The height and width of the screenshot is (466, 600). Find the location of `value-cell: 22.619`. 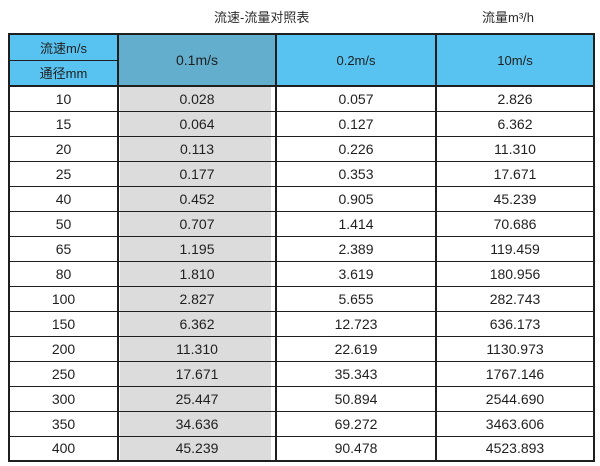

value-cell: 22.619 is located at coordinates (356, 348).